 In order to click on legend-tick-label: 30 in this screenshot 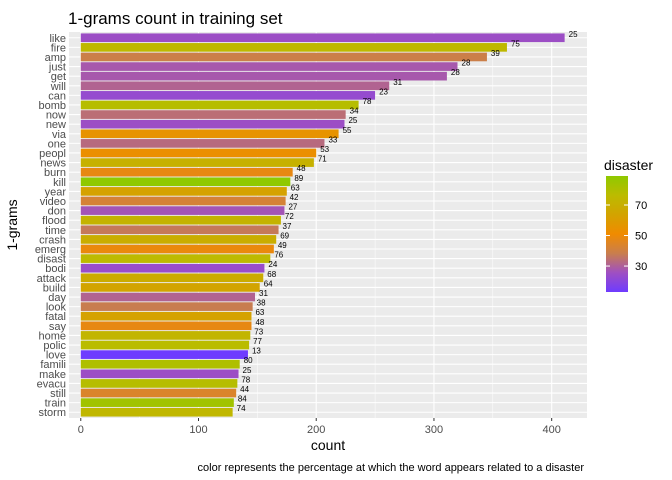, I will do `click(641, 267)`.